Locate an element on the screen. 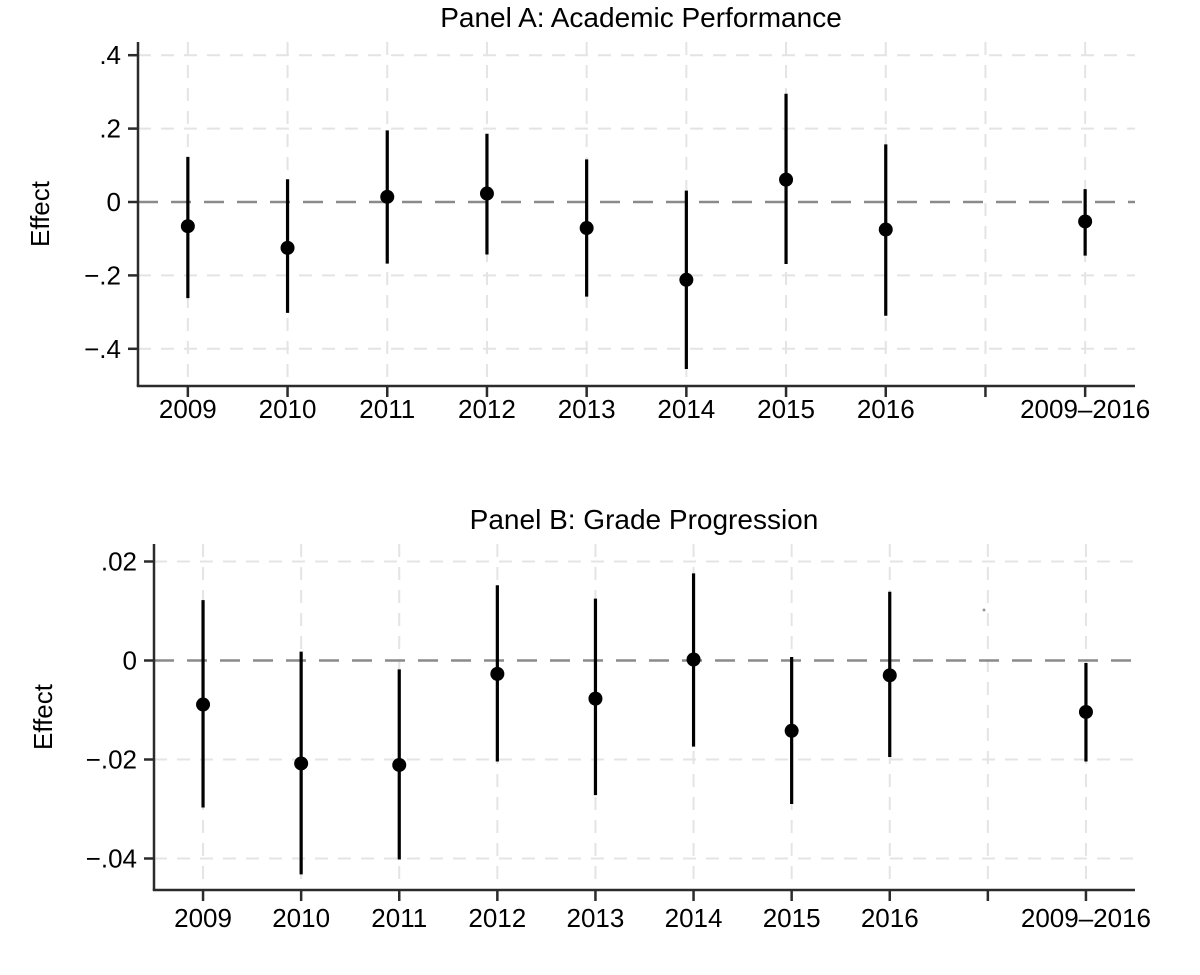 The image size is (1200, 975). panel-a-y-tick-label-0.4: .4 is located at coordinates (110, 55).